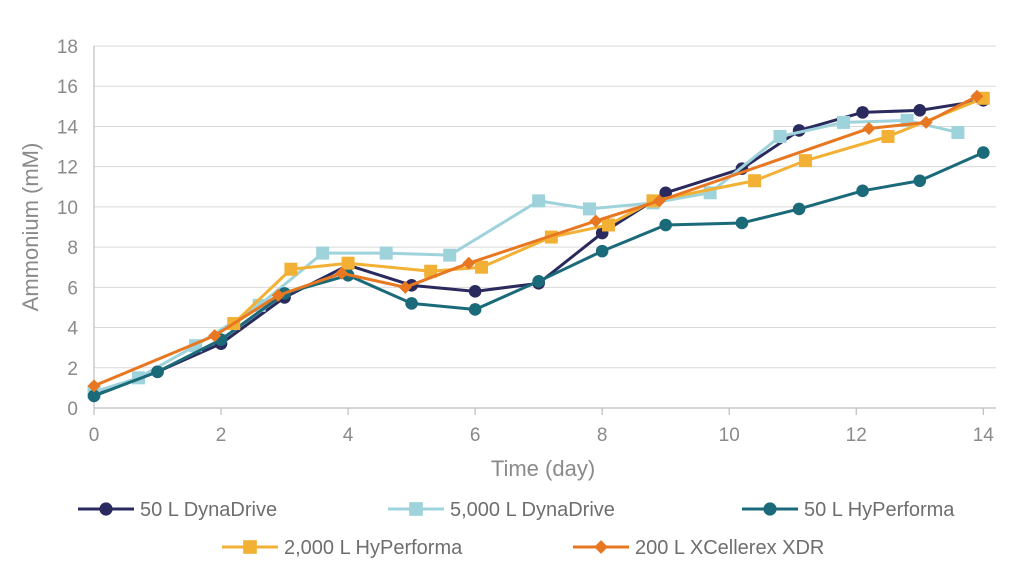  Describe the element at coordinates (72, 369) in the screenshot. I see `y-tick-label: 2` at that location.